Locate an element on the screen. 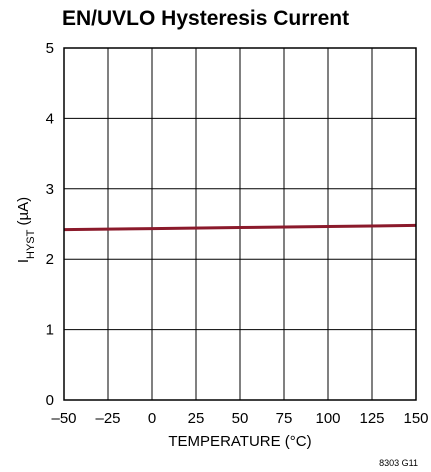  y-tick-label: 3 is located at coordinates (50, 189).